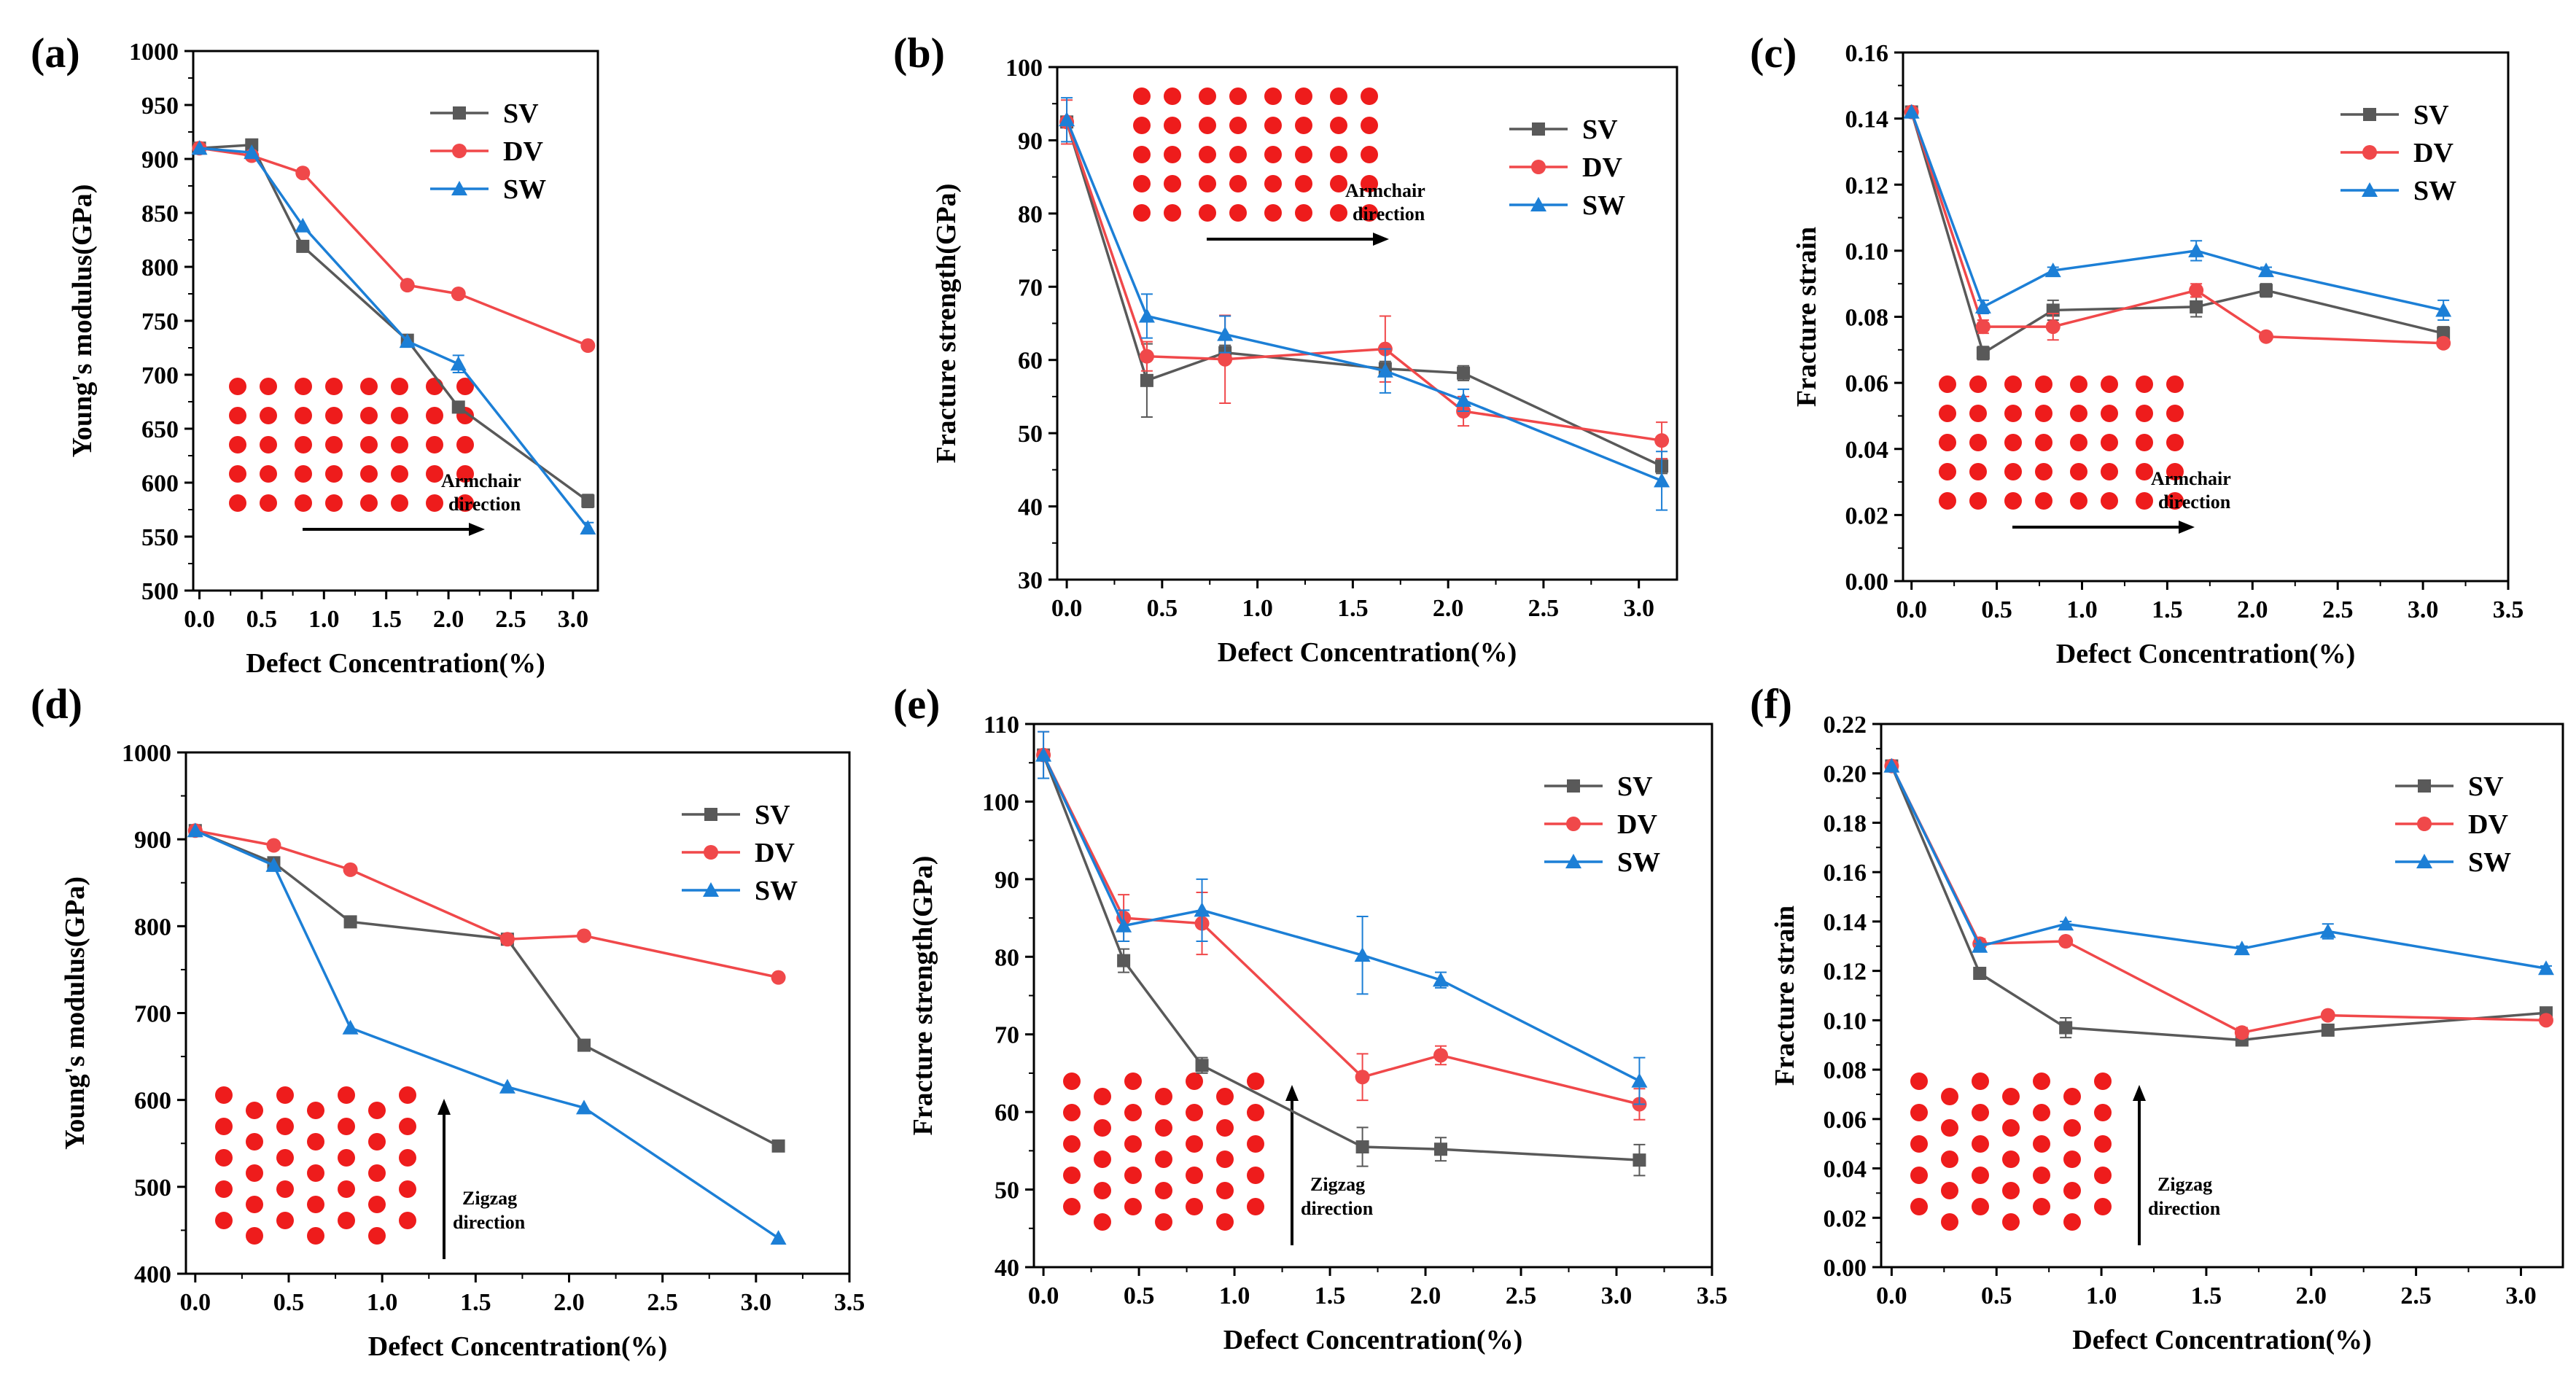  What do you see at coordinates (160, 483) in the screenshot?
I see `y-tick-label: 600` at bounding box center [160, 483].